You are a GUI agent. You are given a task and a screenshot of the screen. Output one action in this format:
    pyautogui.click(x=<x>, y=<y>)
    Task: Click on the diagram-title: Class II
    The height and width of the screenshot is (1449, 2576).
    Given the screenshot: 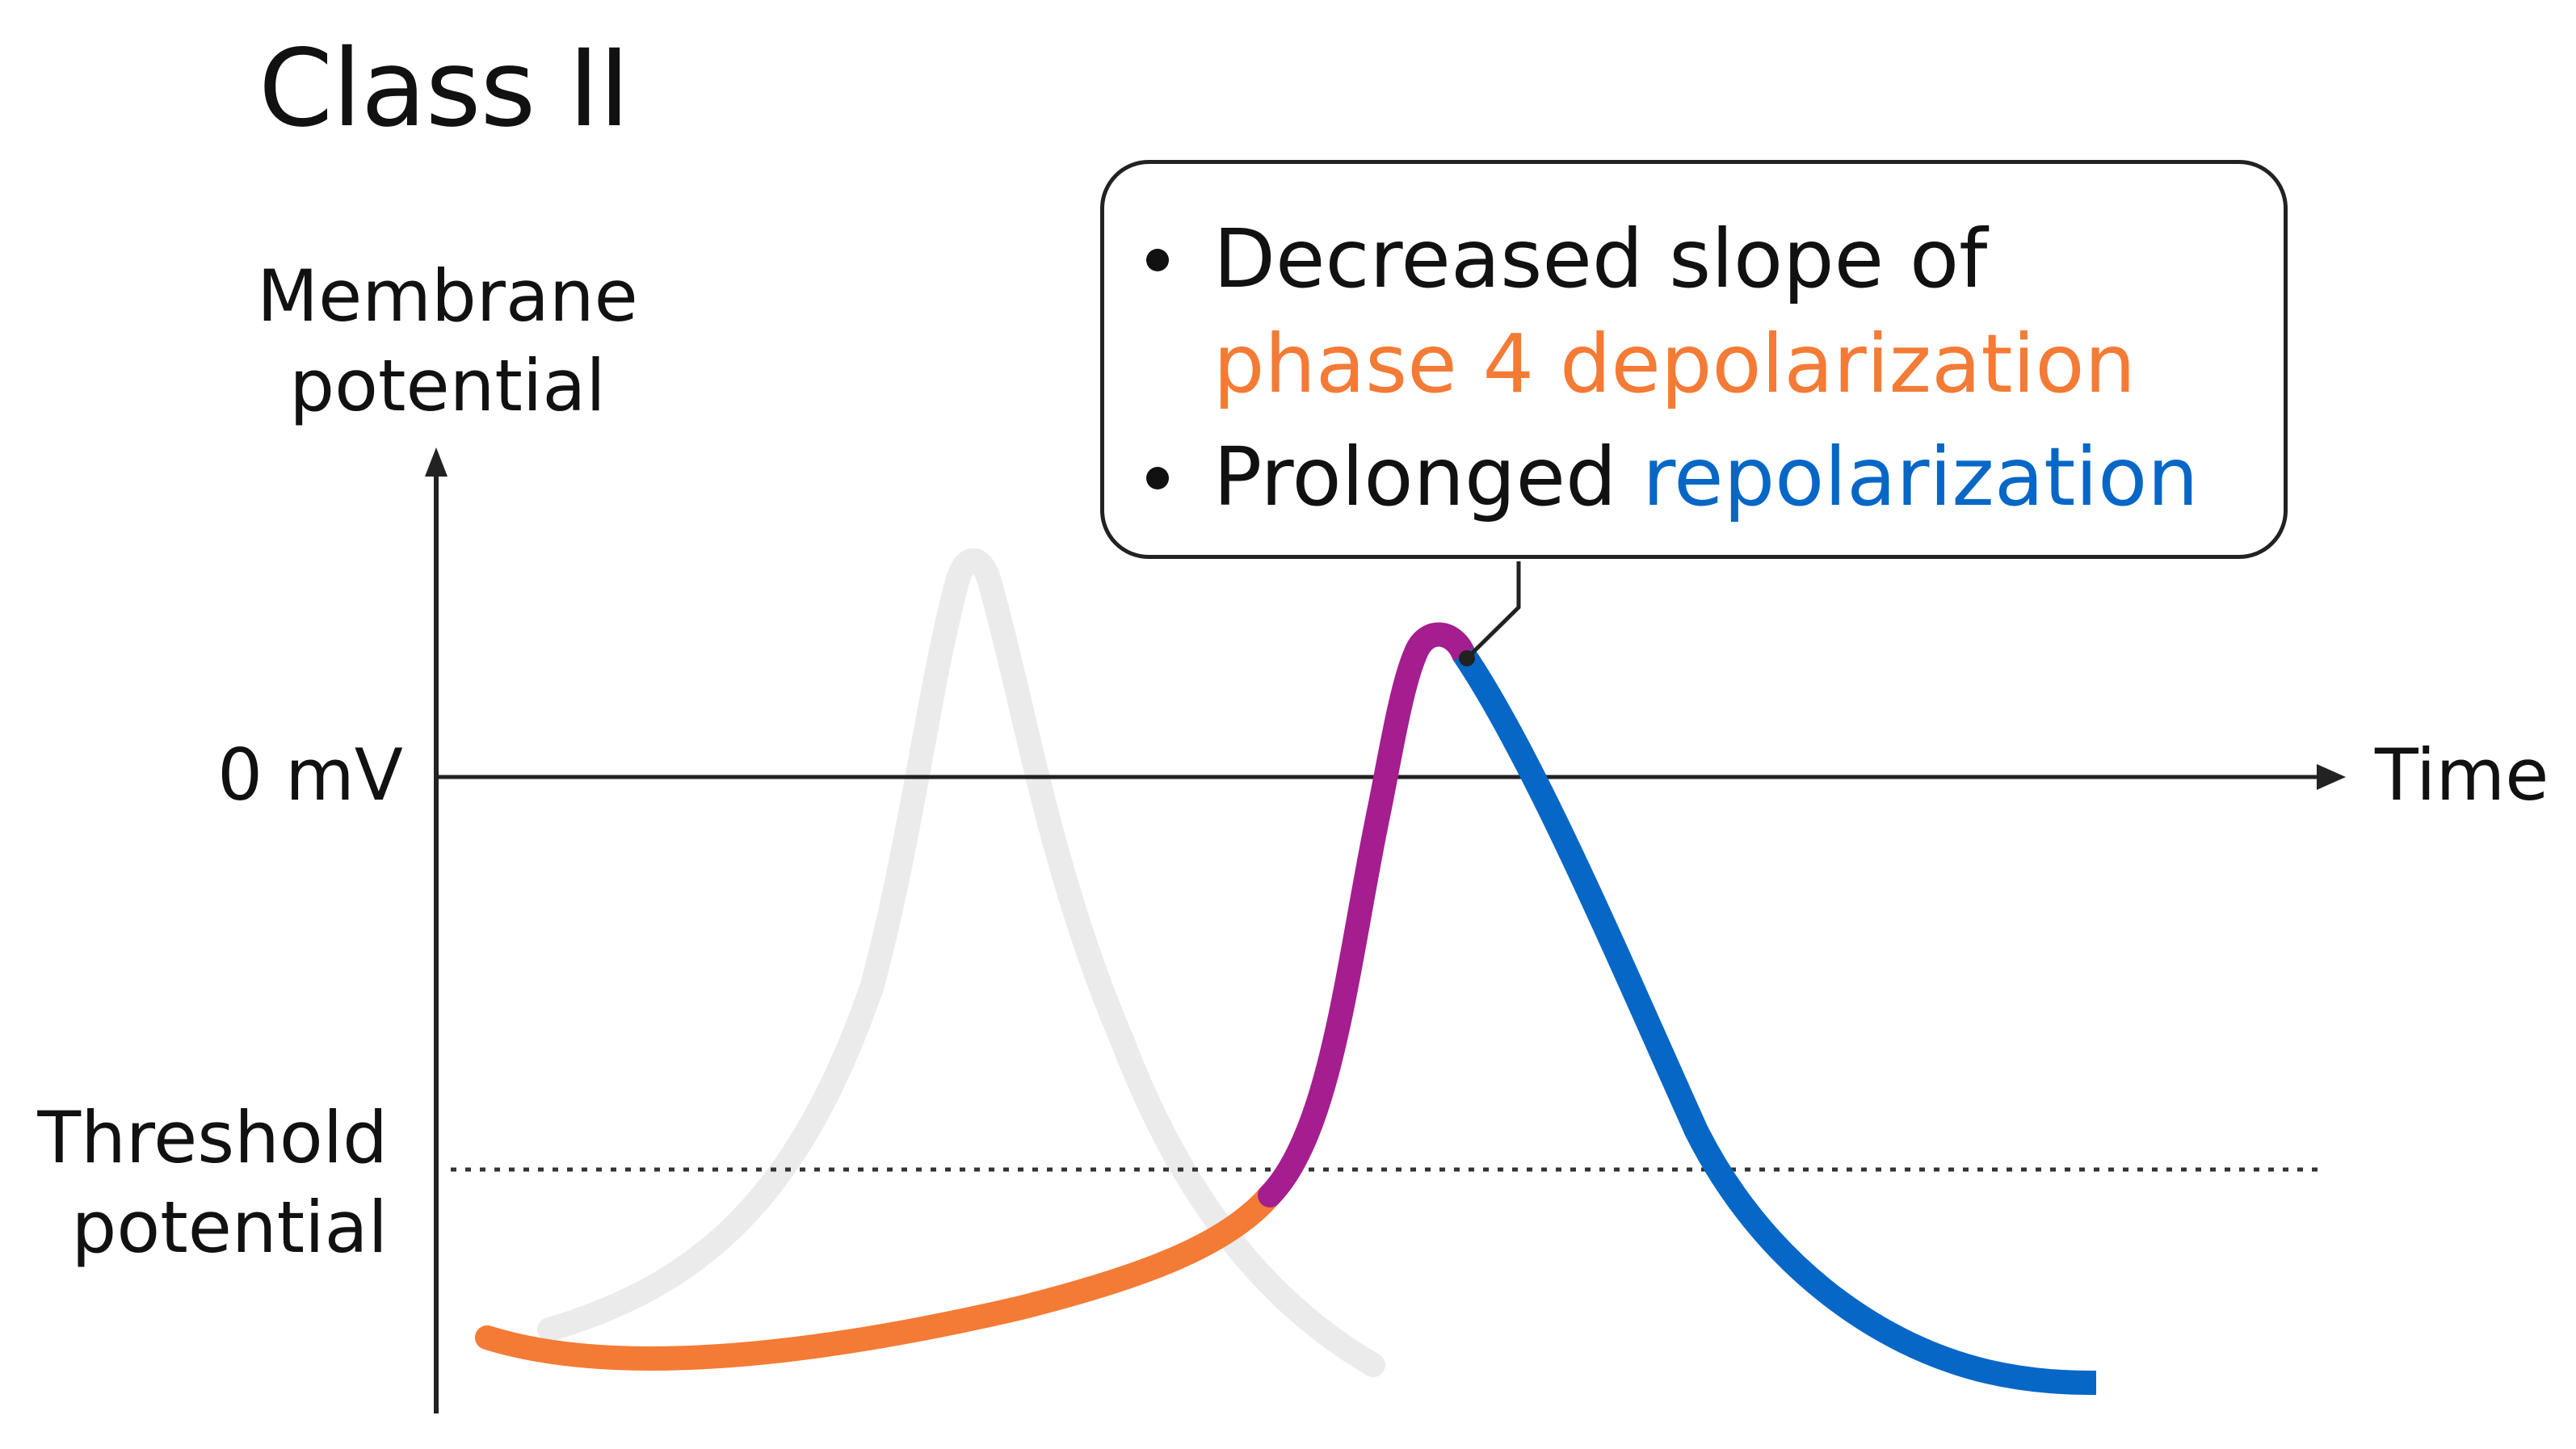 What is the action you would take?
    pyautogui.click(x=444, y=89)
    